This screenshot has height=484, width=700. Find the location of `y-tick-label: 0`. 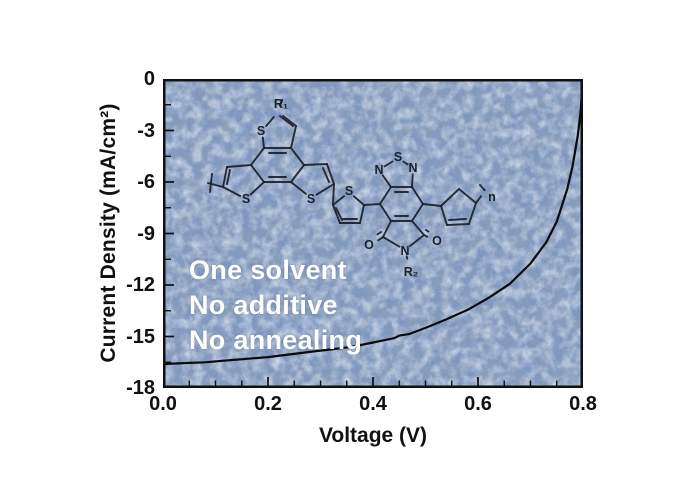

y-tick-label: 0 is located at coordinates (149, 79).